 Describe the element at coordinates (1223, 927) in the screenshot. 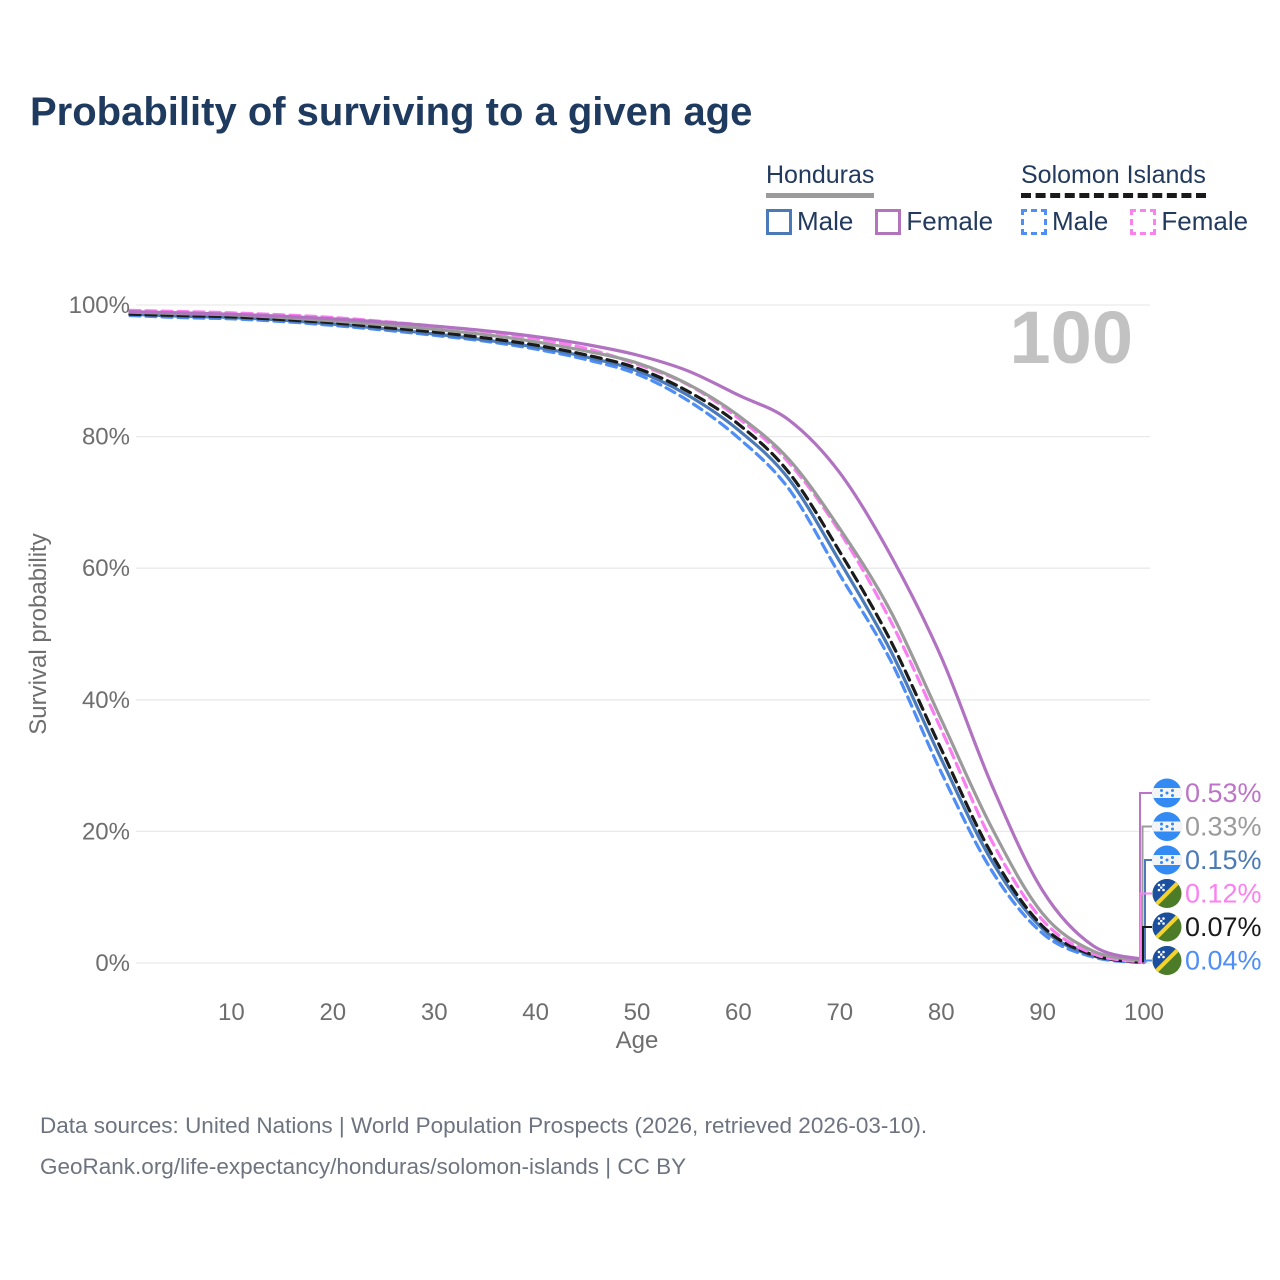

I see `end-value-label: 0.07%` at that location.